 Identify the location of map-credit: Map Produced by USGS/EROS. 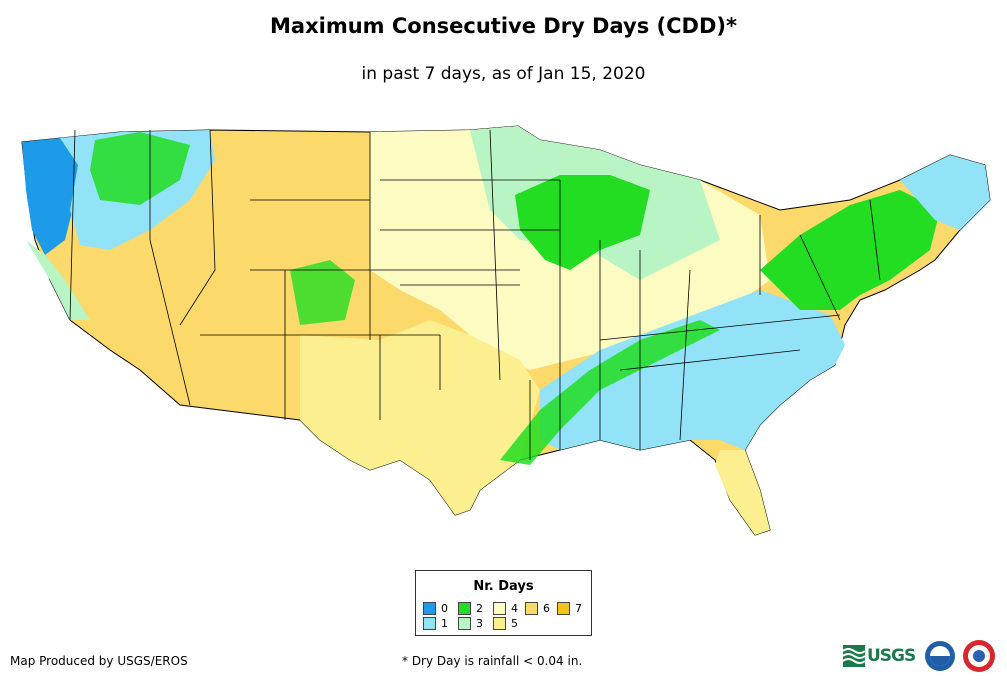
(99, 661).